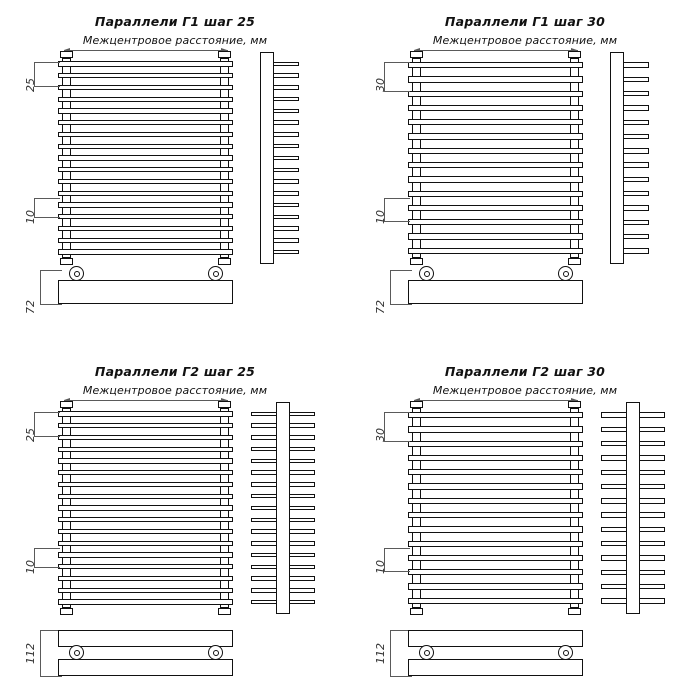 The width and height of the screenshot is (700, 700). Describe the element at coordinates (47, 548) in the screenshot. I see `bar-height-ext-top` at that location.